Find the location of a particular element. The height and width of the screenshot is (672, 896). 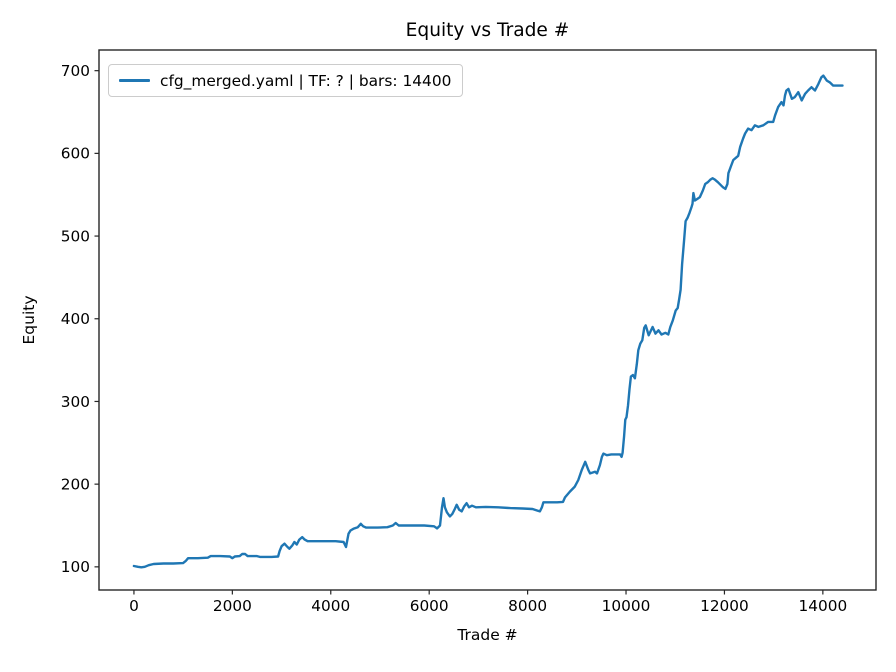

chart-title: Equity vs Trade # is located at coordinates (487, 30).